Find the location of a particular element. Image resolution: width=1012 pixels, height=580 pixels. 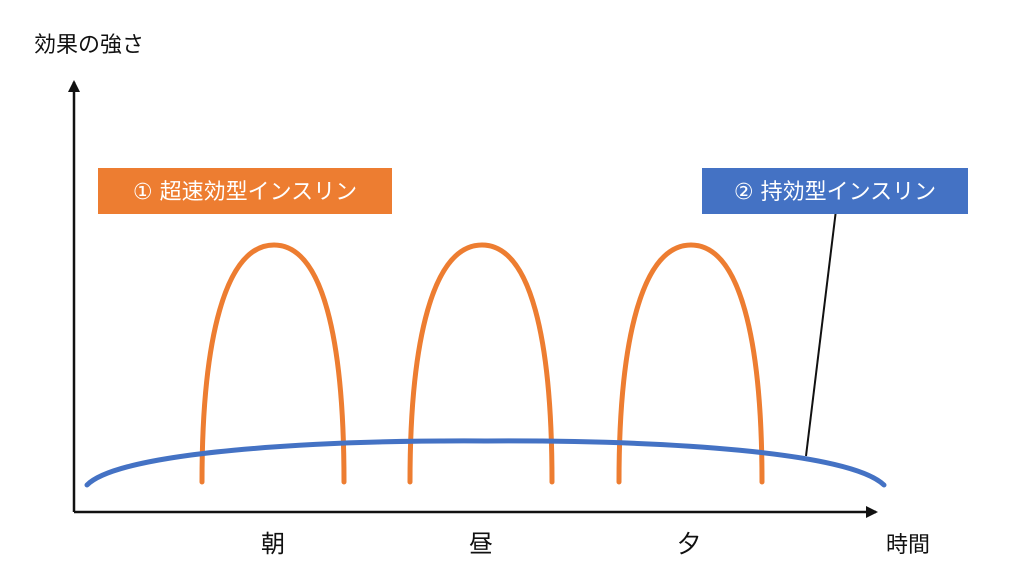

long-insulin-curve is located at coordinates (485, 463).